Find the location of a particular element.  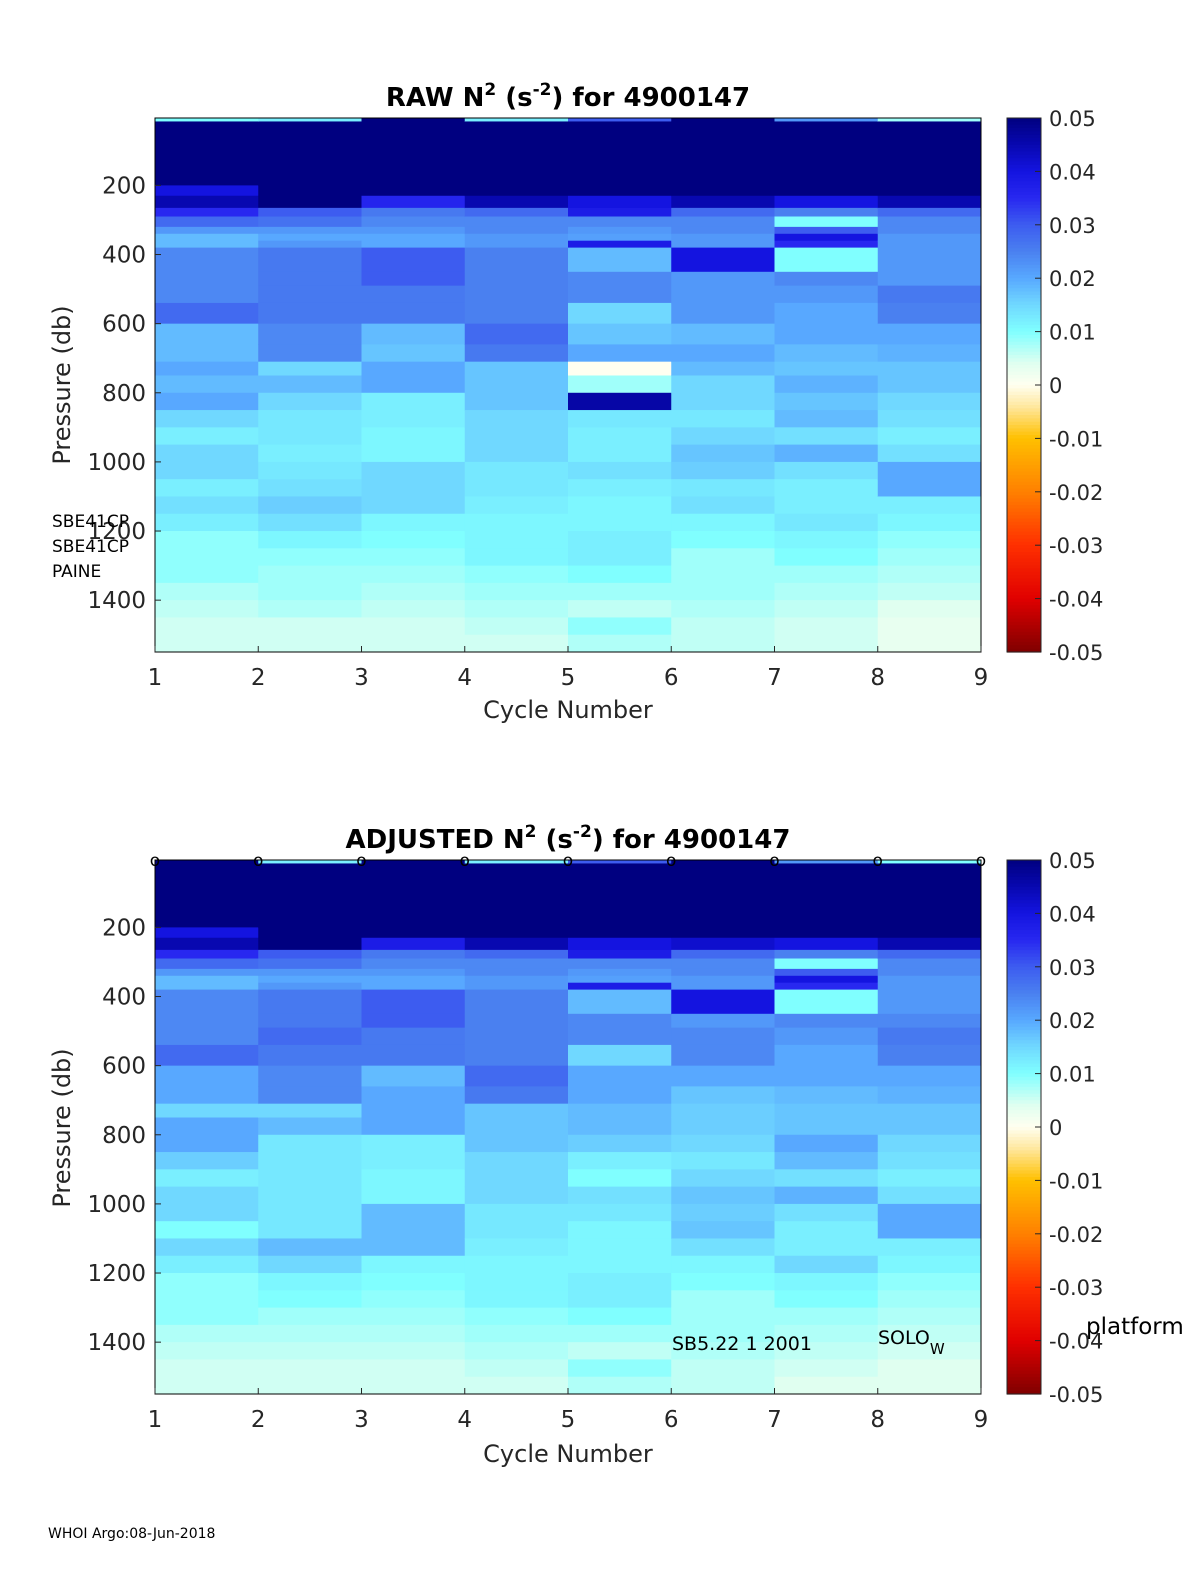

y-tick-label: 600 is located at coordinates (124, 1067).